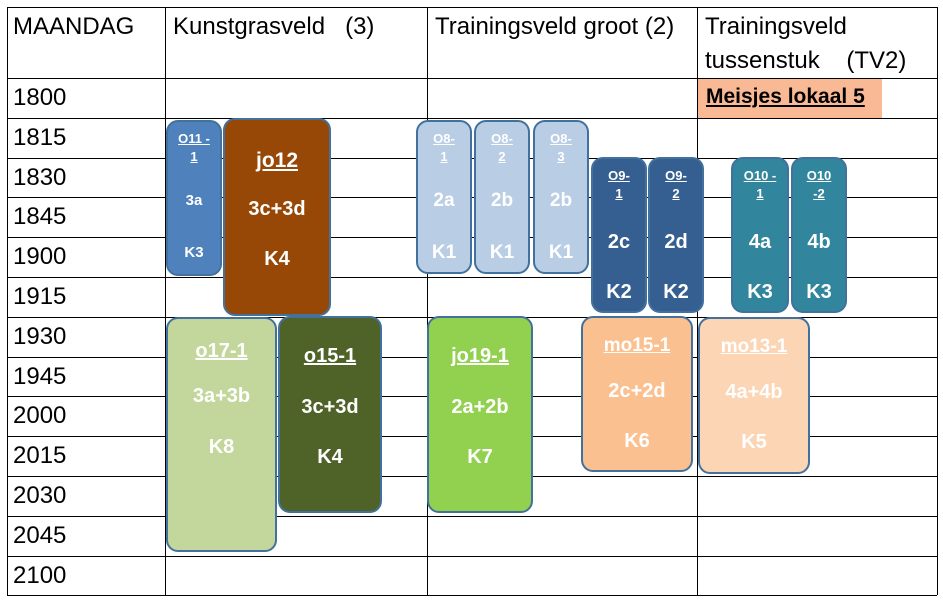 The image size is (943, 601). Describe the element at coordinates (40, 575) in the screenshot. I see `time-label: 2100` at that location.